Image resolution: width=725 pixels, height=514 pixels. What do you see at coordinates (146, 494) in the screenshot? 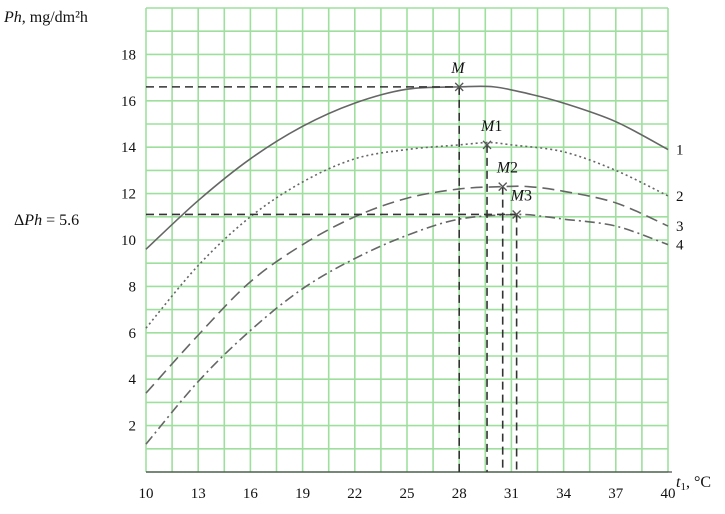
I see `x-tick-label: 10` at bounding box center [146, 494].